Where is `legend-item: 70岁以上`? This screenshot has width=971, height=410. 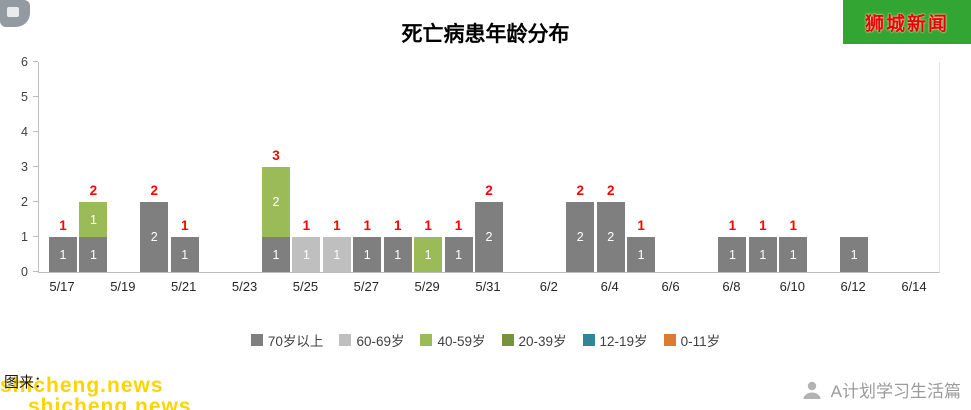 legend-item: 70岁以上 is located at coordinates (287, 340).